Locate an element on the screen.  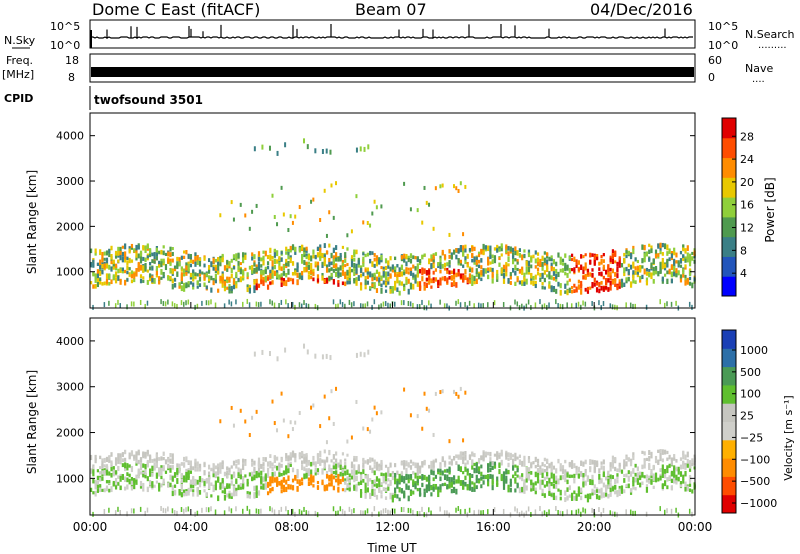
power-colorbar-segment is located at coordinates (729, 227).